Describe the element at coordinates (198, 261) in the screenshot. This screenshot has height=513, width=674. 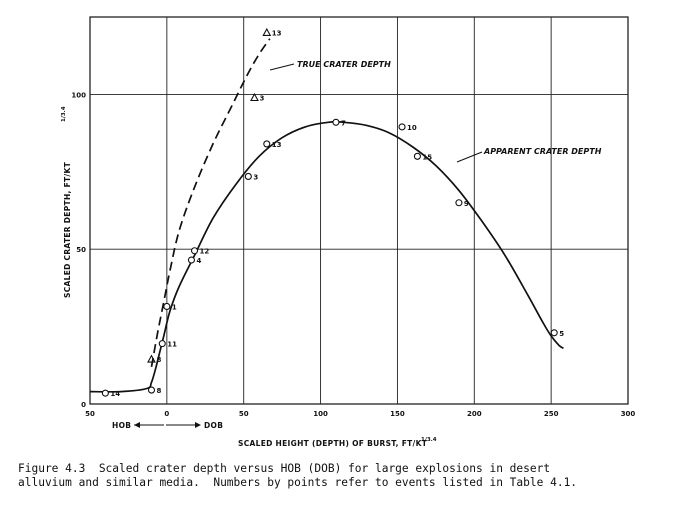
I see `point-label: 4` at that location.